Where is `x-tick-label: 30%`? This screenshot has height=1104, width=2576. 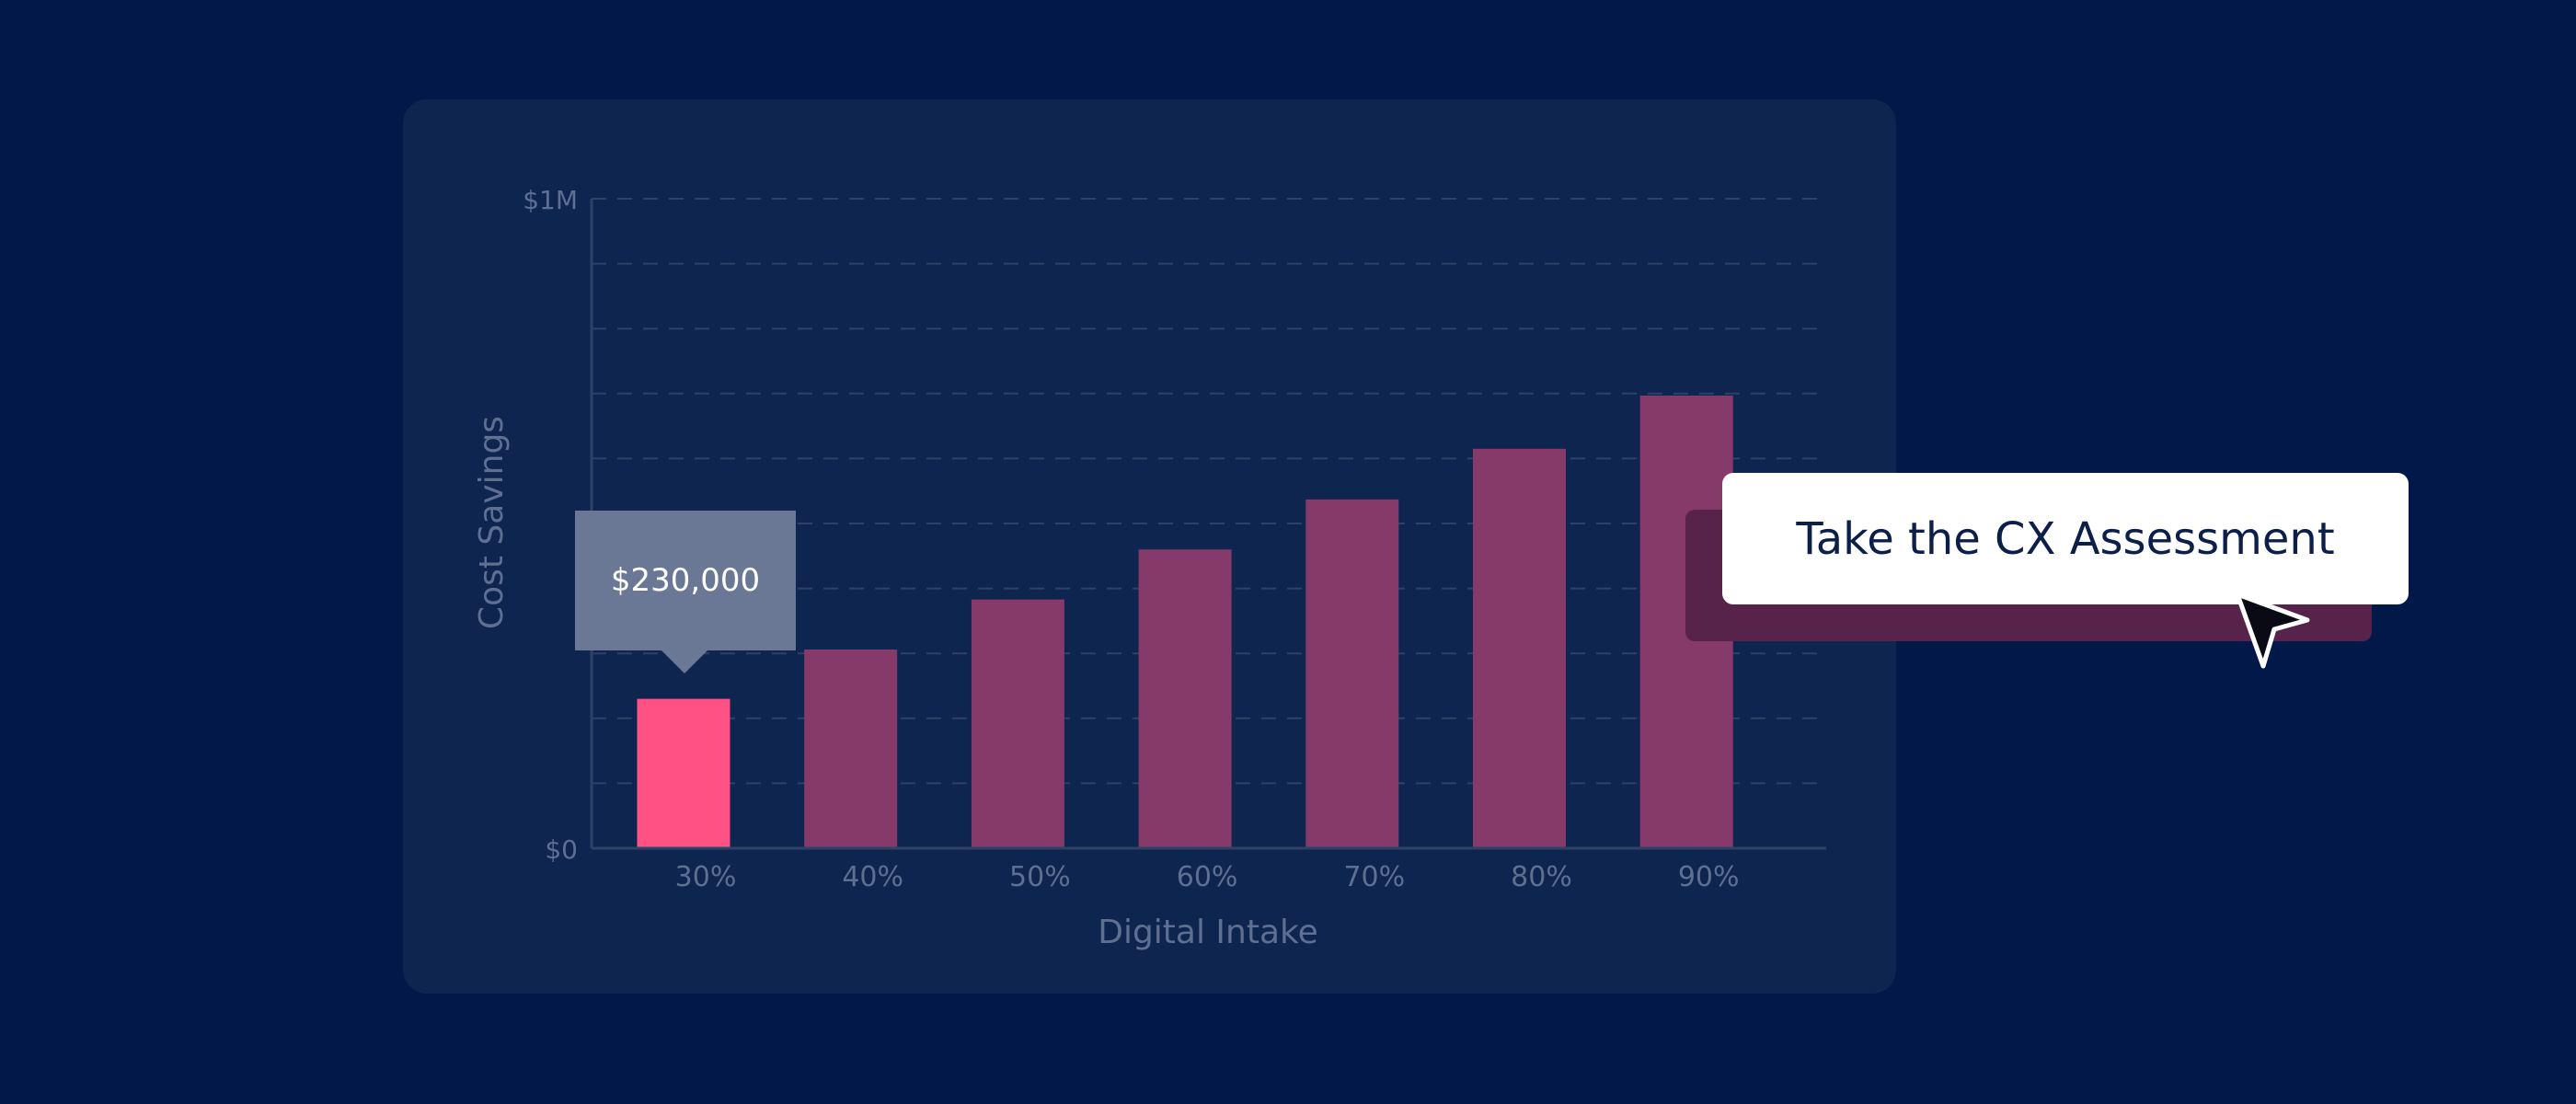
x-tick-label: 30% is located at coordinates (706, 877).